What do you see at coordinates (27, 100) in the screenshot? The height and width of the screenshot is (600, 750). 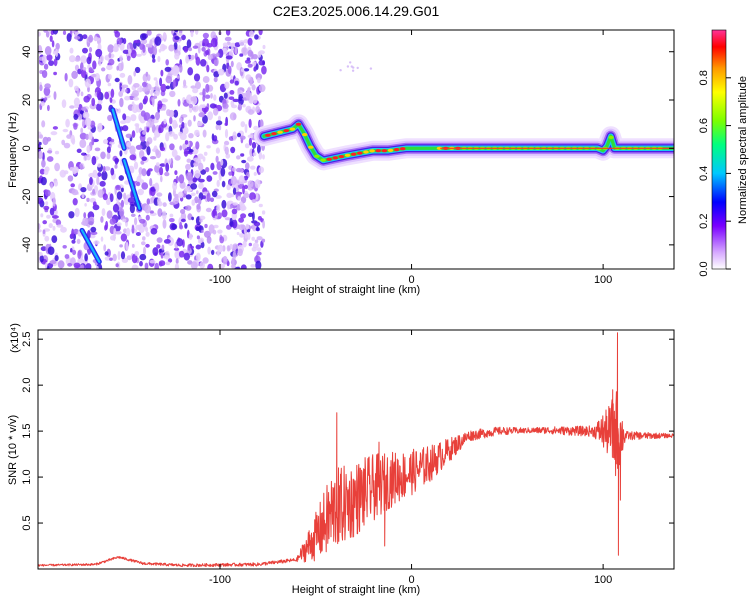 I see `spectrogram-y-tick-label: 20` at bounding box center [27, 100].